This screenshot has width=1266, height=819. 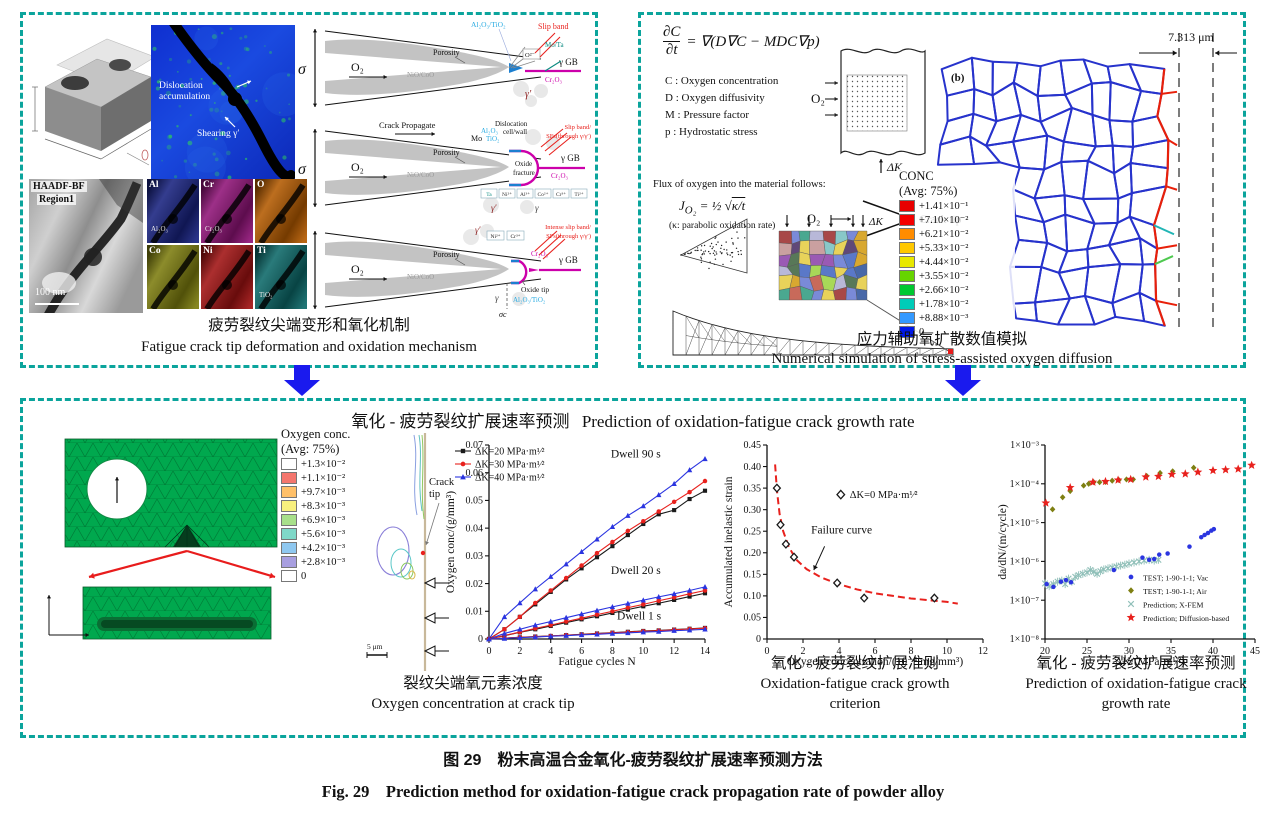 I want to click on svg-text: 4, so click(x=550, y=651).